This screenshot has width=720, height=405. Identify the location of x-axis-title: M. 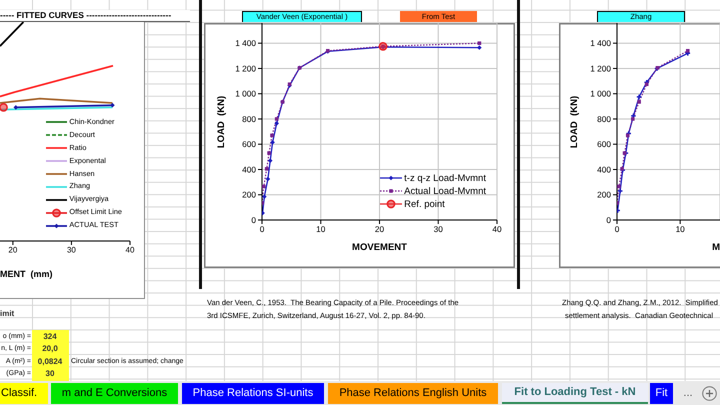
(716, 247).